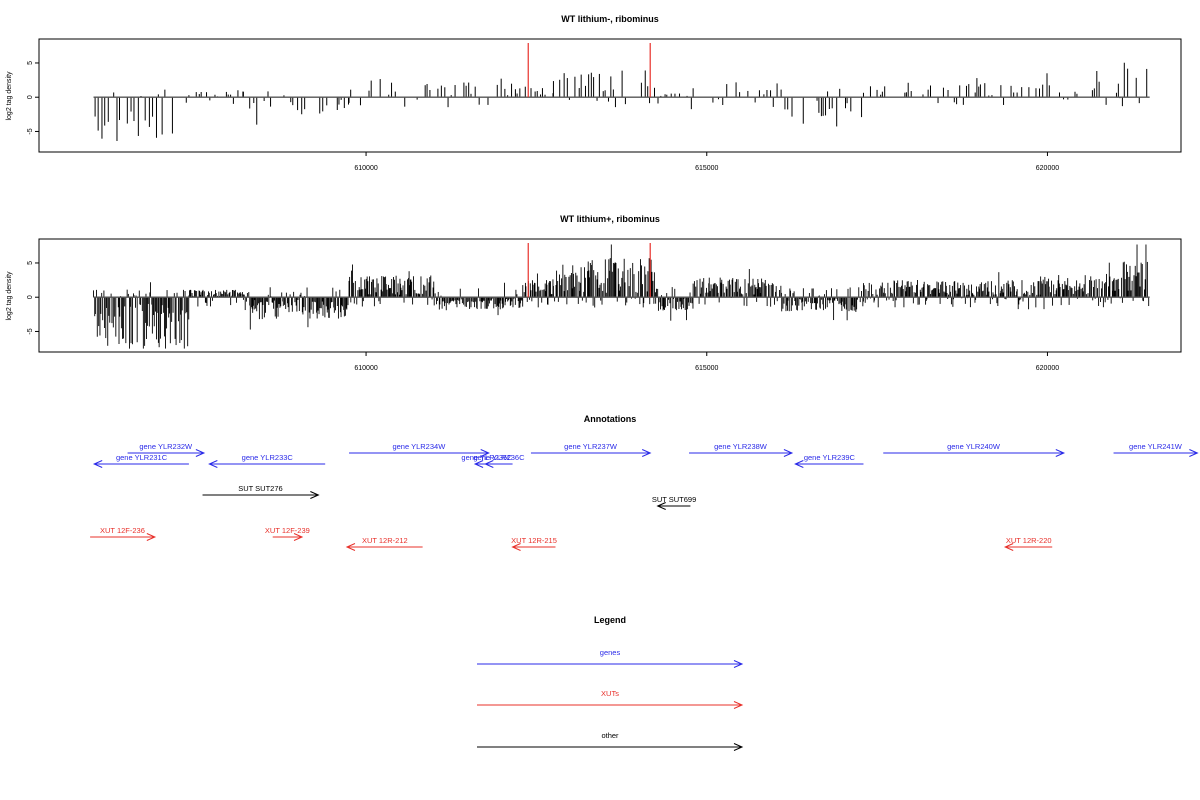 The width and height of the screenshot is (1200, 800). Describe the element at coordinates (974, 446) in the screenshot. I see `feature-label: gene YLR240W` at that location.